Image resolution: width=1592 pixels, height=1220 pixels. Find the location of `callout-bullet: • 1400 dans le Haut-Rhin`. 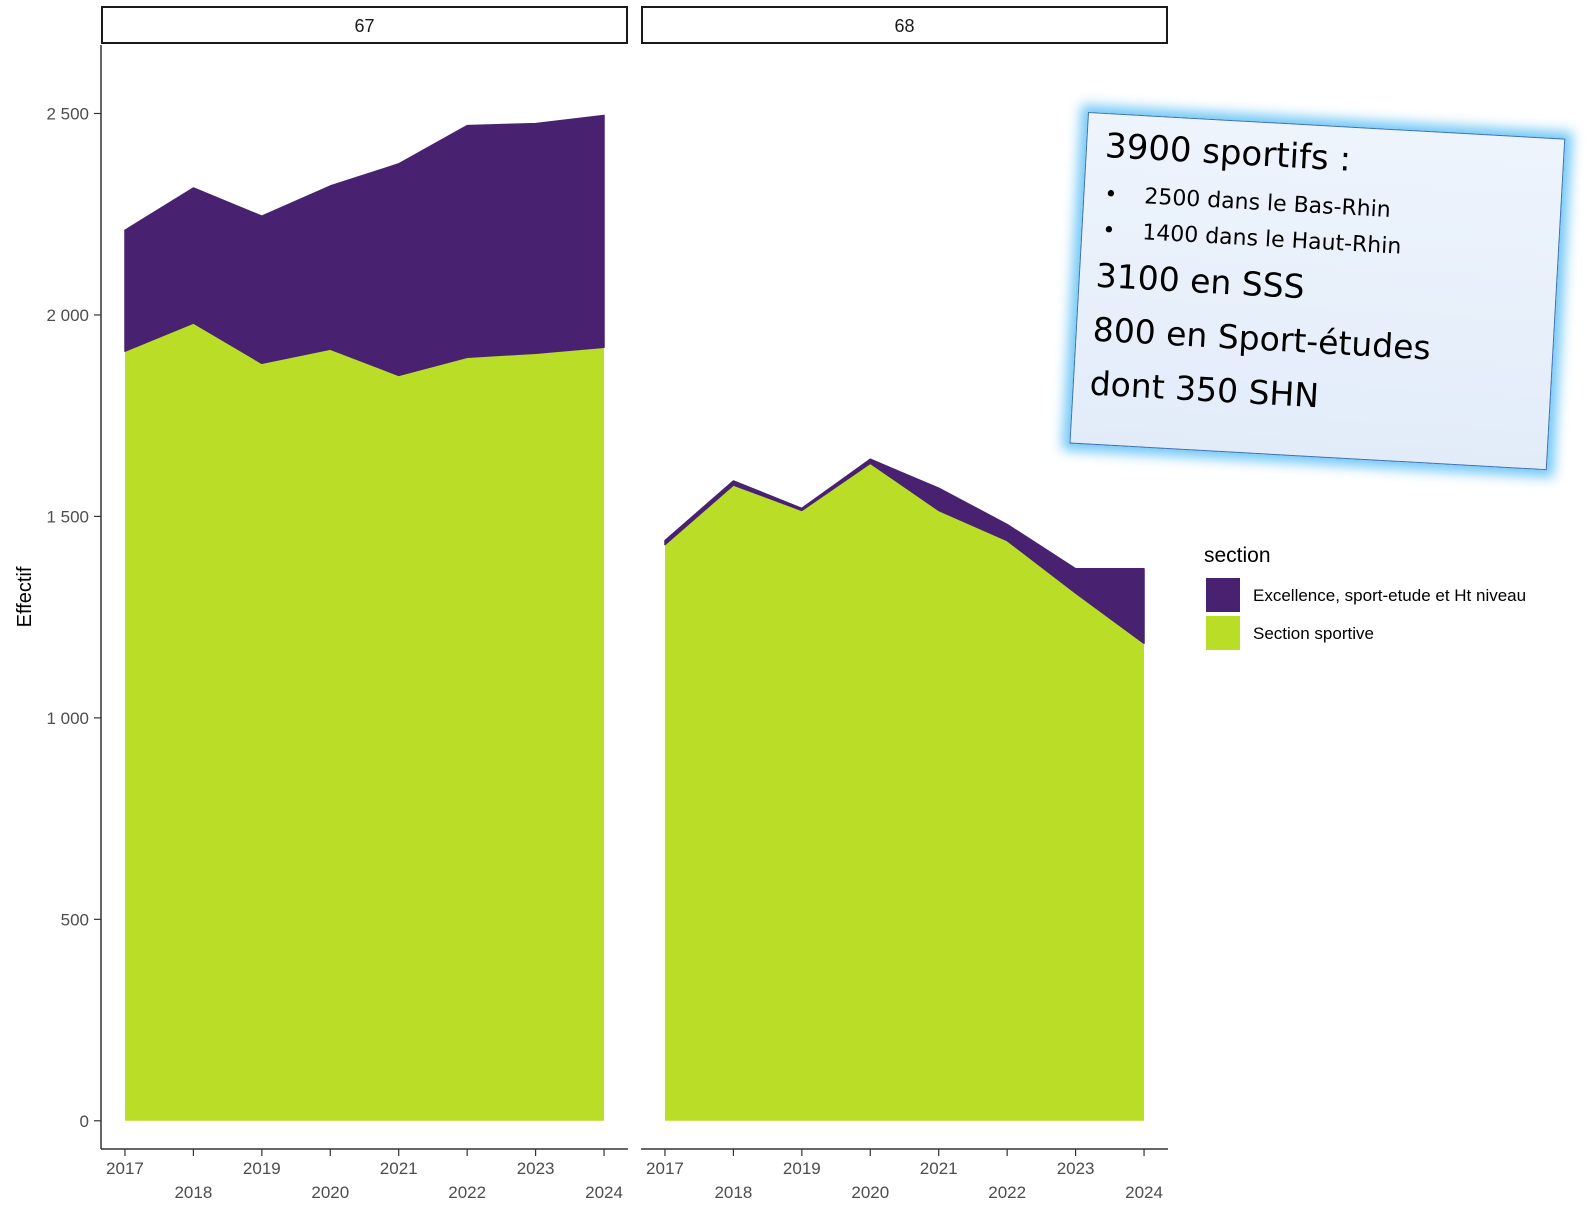

callout-bullet: • 1400 dans le Haut-Rhin is located at coordinates (1252, 239).